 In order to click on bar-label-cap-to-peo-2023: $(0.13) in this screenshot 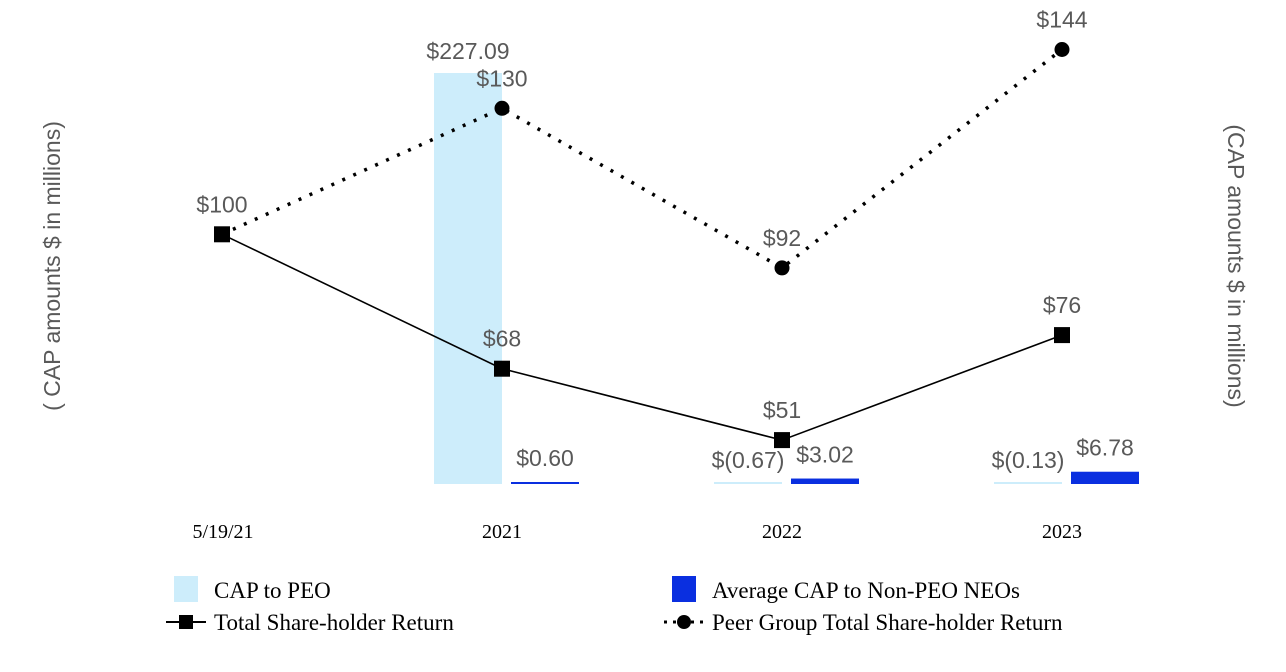, I will do `click(1028, 460)`.